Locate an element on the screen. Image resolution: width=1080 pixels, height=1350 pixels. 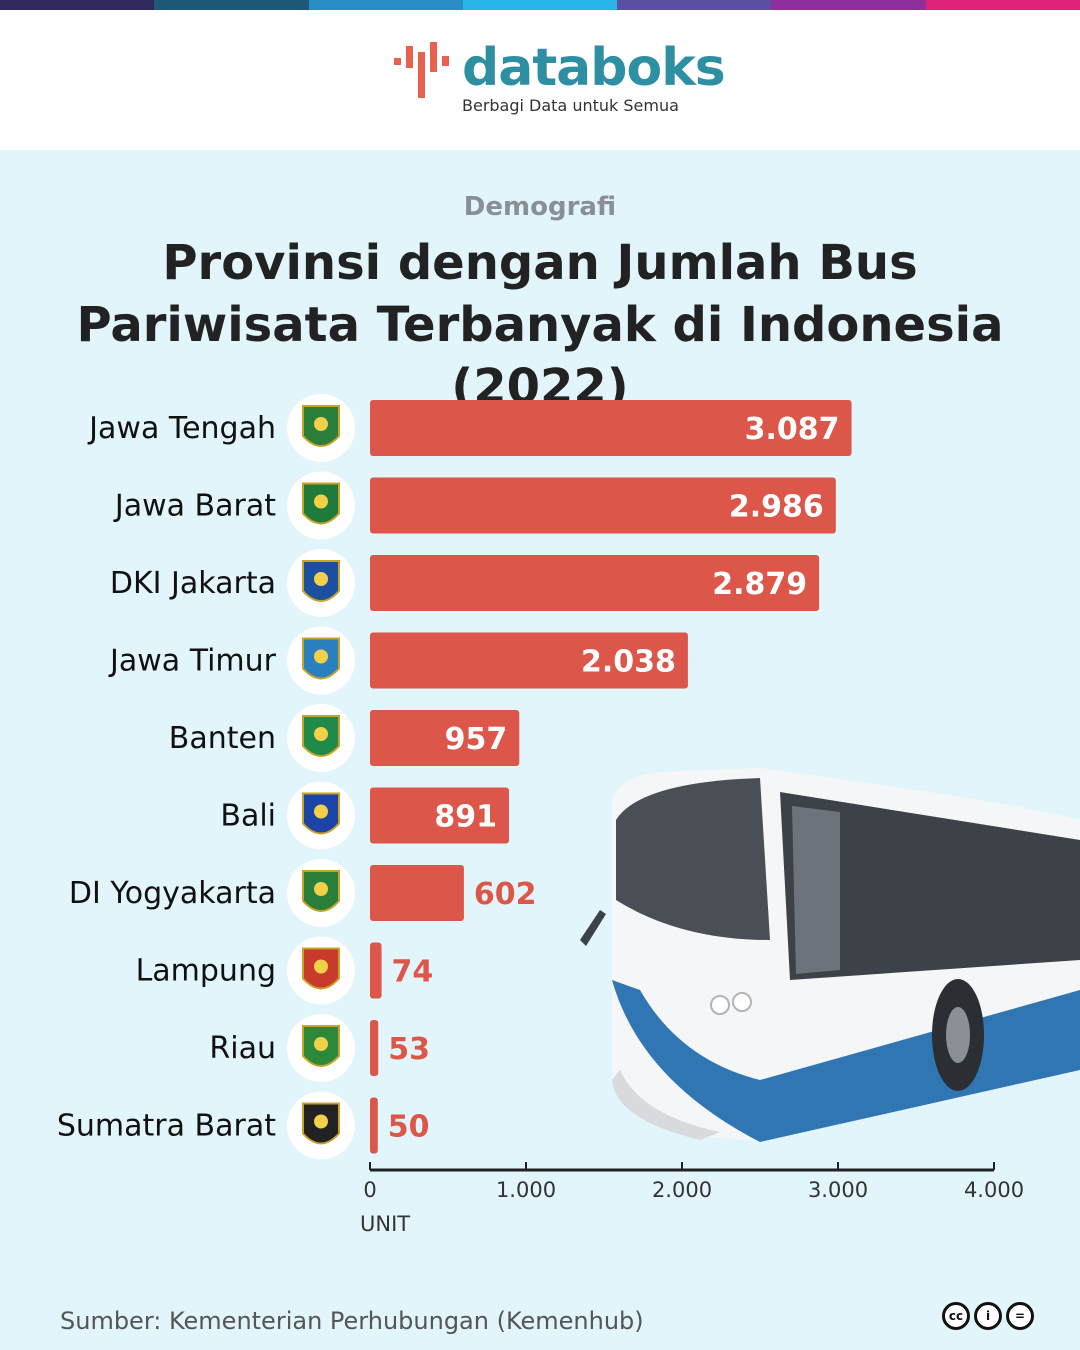
tick-label: 1.000 is located at coordinates (526, 1190).